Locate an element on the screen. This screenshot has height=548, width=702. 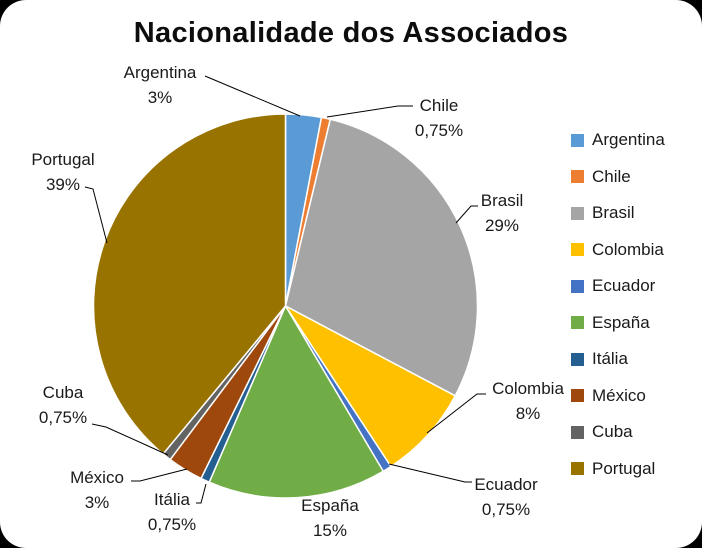
slice-label-name: Brasil is located at coordinates (502, 200).